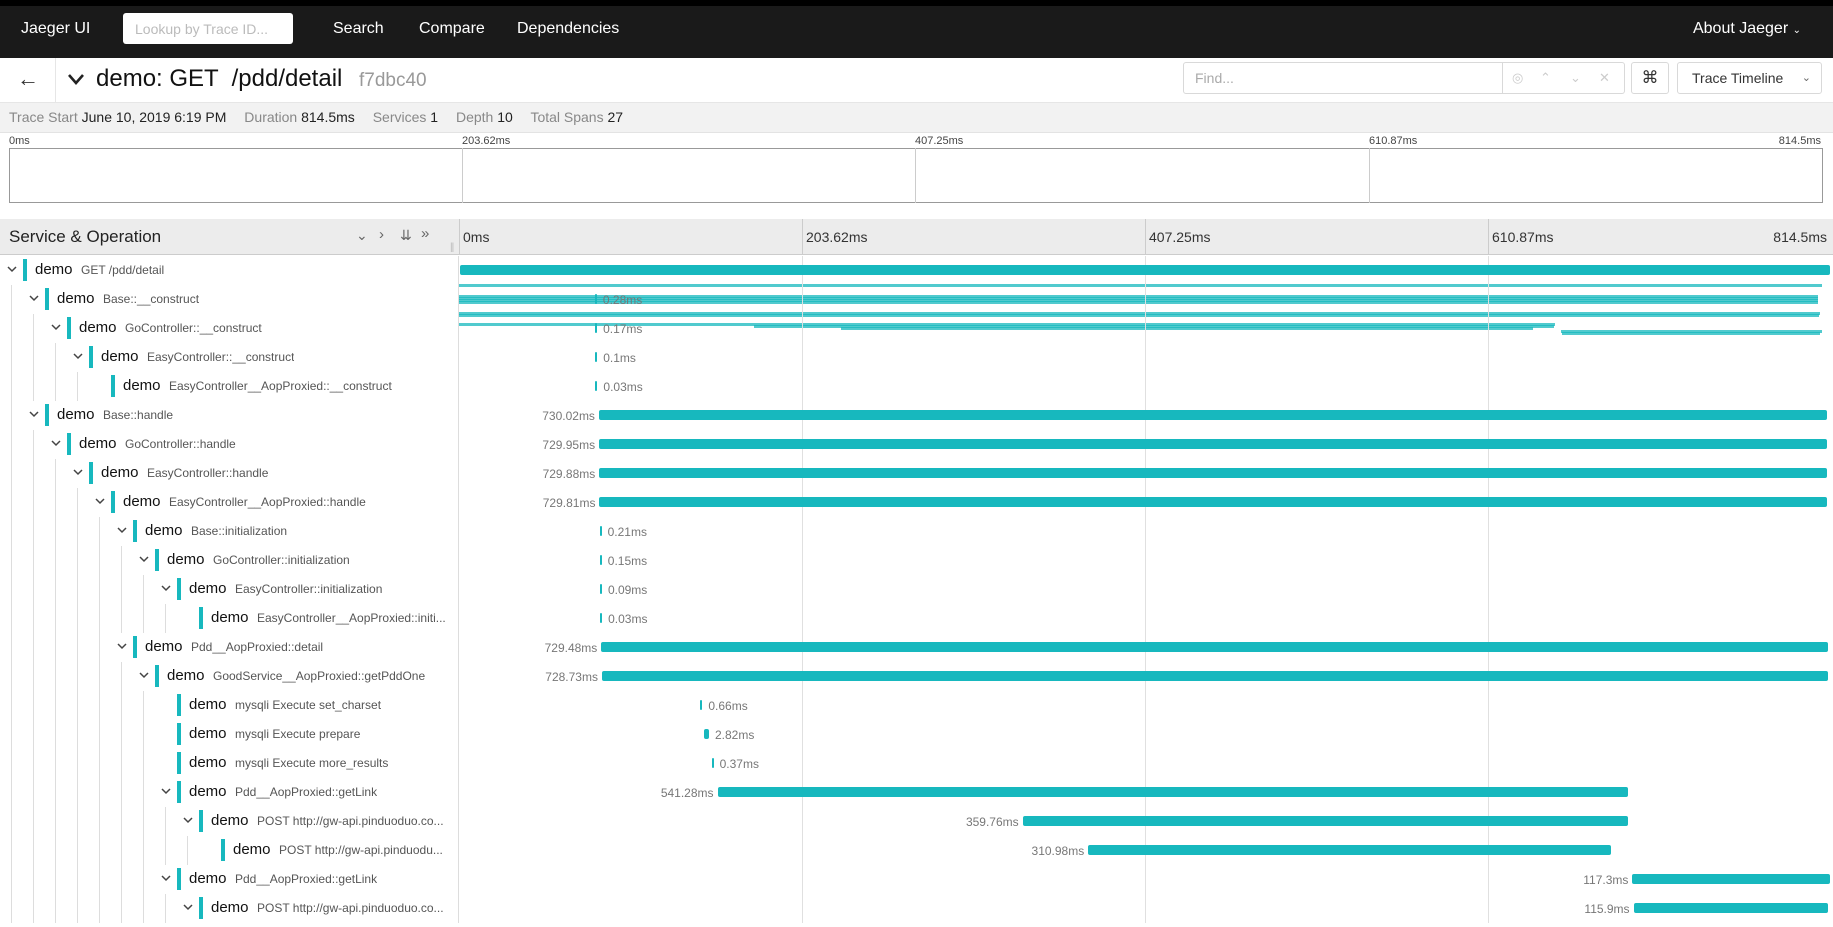  I want to click on span-name-cell: demo Base::initialization, so click(229, 531).